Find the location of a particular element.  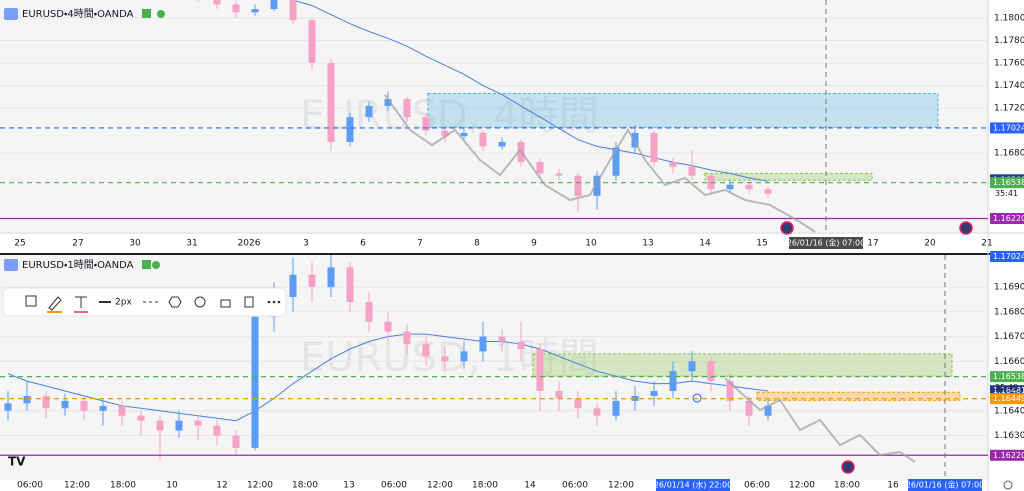

text-color-button is located at coordinates (81, 302).